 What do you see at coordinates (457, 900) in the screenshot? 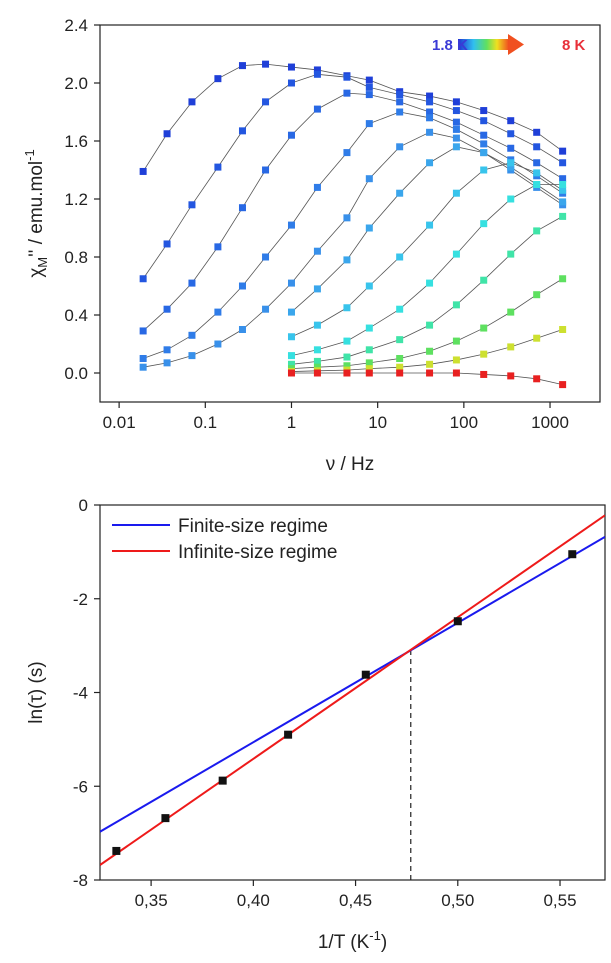
I see `x-tick-label: 0,50` at bounding box center [457, 900].